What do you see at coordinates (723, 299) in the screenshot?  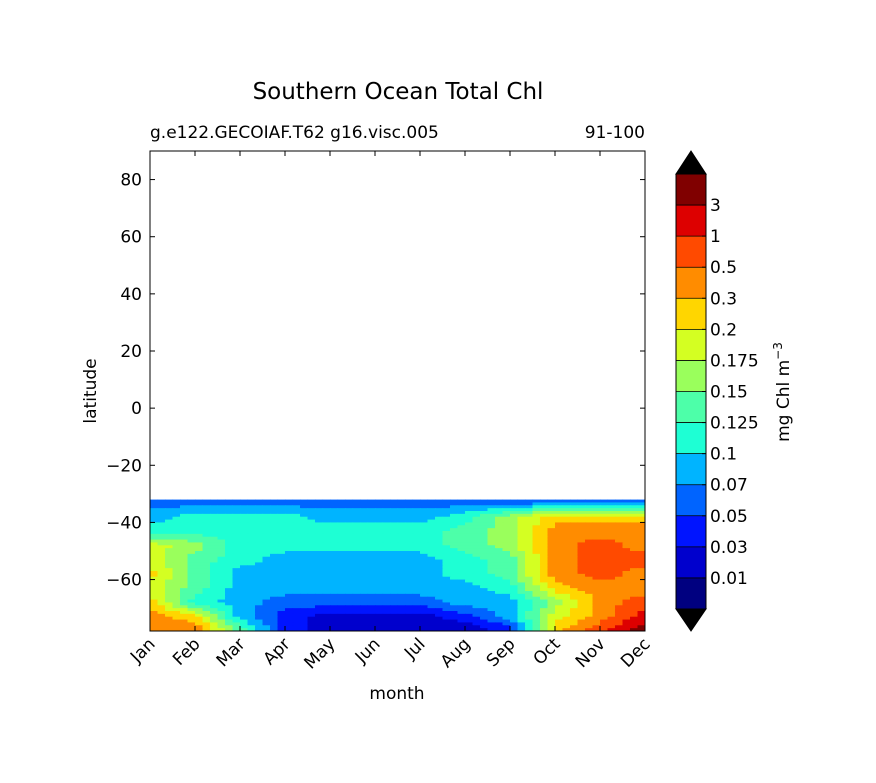 I see `colorbar-tick-label: 0.3` at bounding box center [723, 299].